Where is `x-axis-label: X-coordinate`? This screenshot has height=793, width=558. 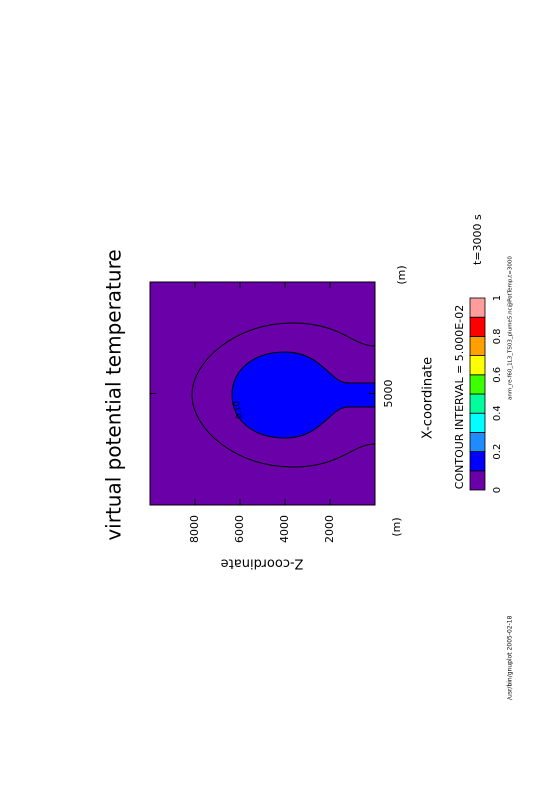
x-axis-label: X-coordinate is located at coordinates (428, 398).